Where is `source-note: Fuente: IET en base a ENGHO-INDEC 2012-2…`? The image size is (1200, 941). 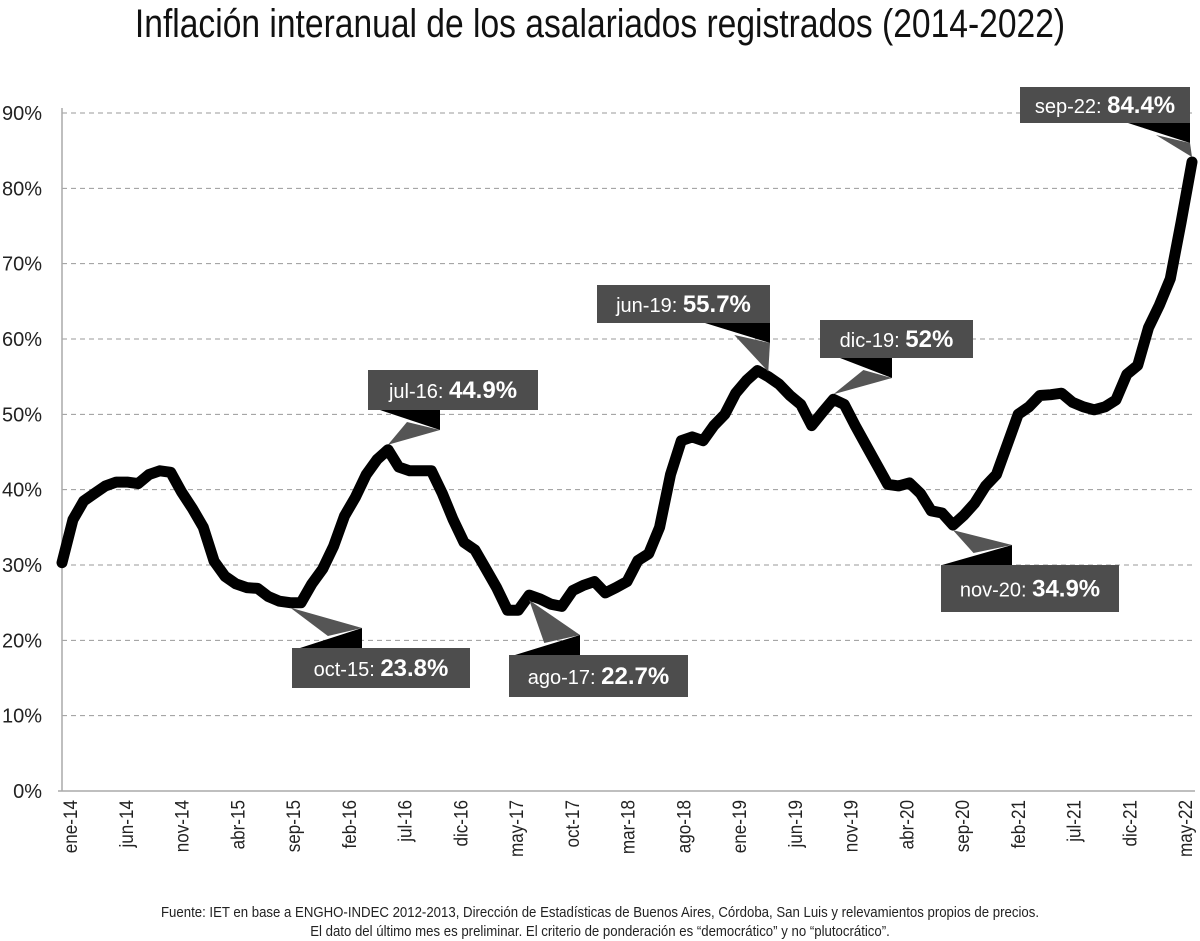 source-note: Fuente: IET en base a ENGHO-INDEC 2012-2… is located at coordinates (600, 922).